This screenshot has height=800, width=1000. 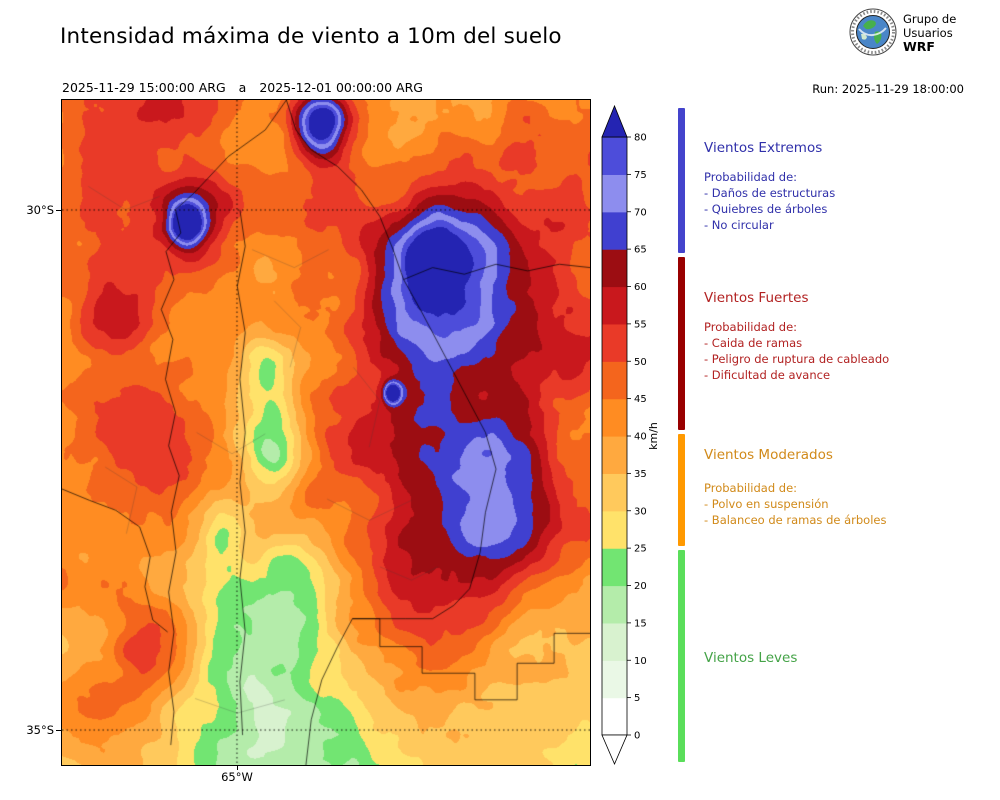 I want to click on svg-text: 60, so click(x=640, y=287).